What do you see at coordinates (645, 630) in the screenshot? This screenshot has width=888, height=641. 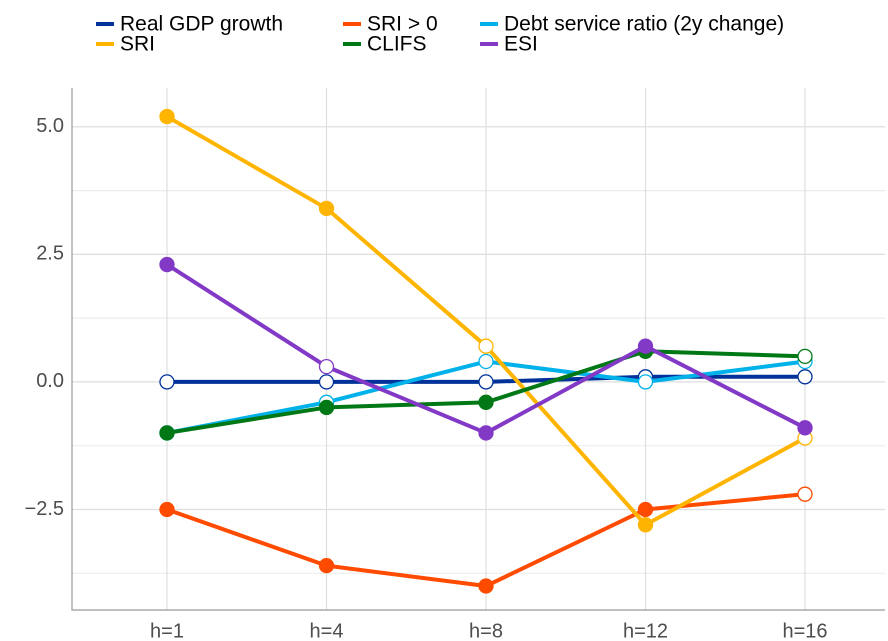 I see `x-tick-label: h=12` at bounding box center [645, 630].